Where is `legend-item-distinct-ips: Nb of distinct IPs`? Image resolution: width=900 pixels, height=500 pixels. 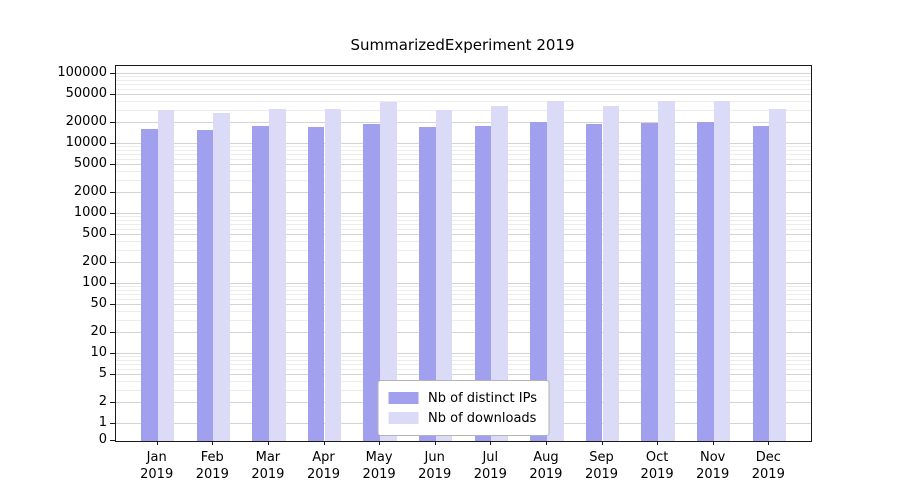 legend-item-distinct-ips: Nb of distinct IPs is located at coordinates (462, 398).